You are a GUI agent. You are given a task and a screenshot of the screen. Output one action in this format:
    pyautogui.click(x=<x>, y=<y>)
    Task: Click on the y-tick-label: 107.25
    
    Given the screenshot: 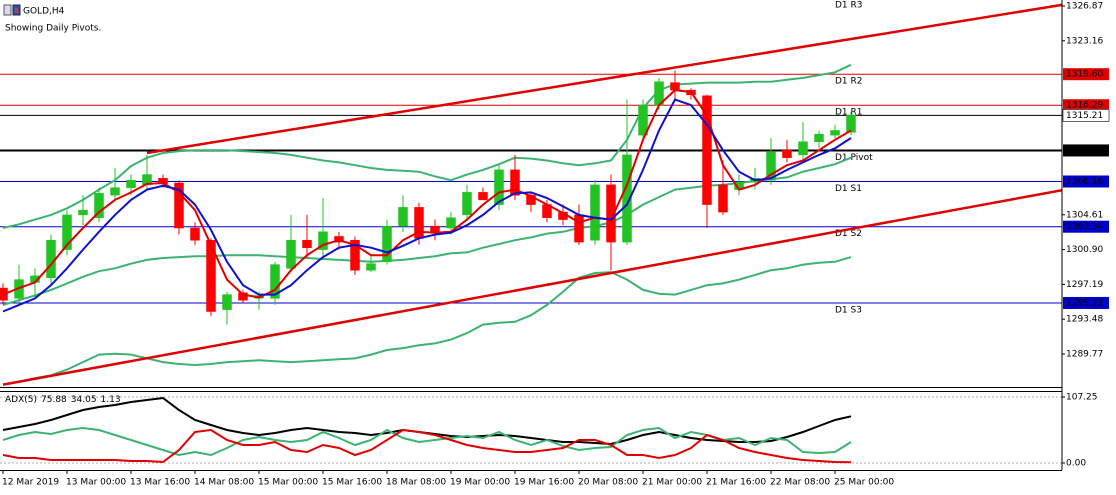 What is the action you would take?
    pyautogui.click(x=1082, y=397)
    